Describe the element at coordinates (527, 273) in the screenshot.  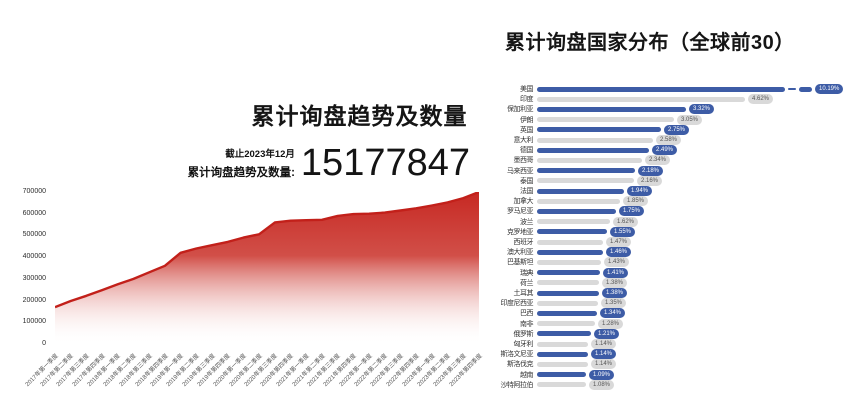
I see `country-label: 瑞典` at that location.